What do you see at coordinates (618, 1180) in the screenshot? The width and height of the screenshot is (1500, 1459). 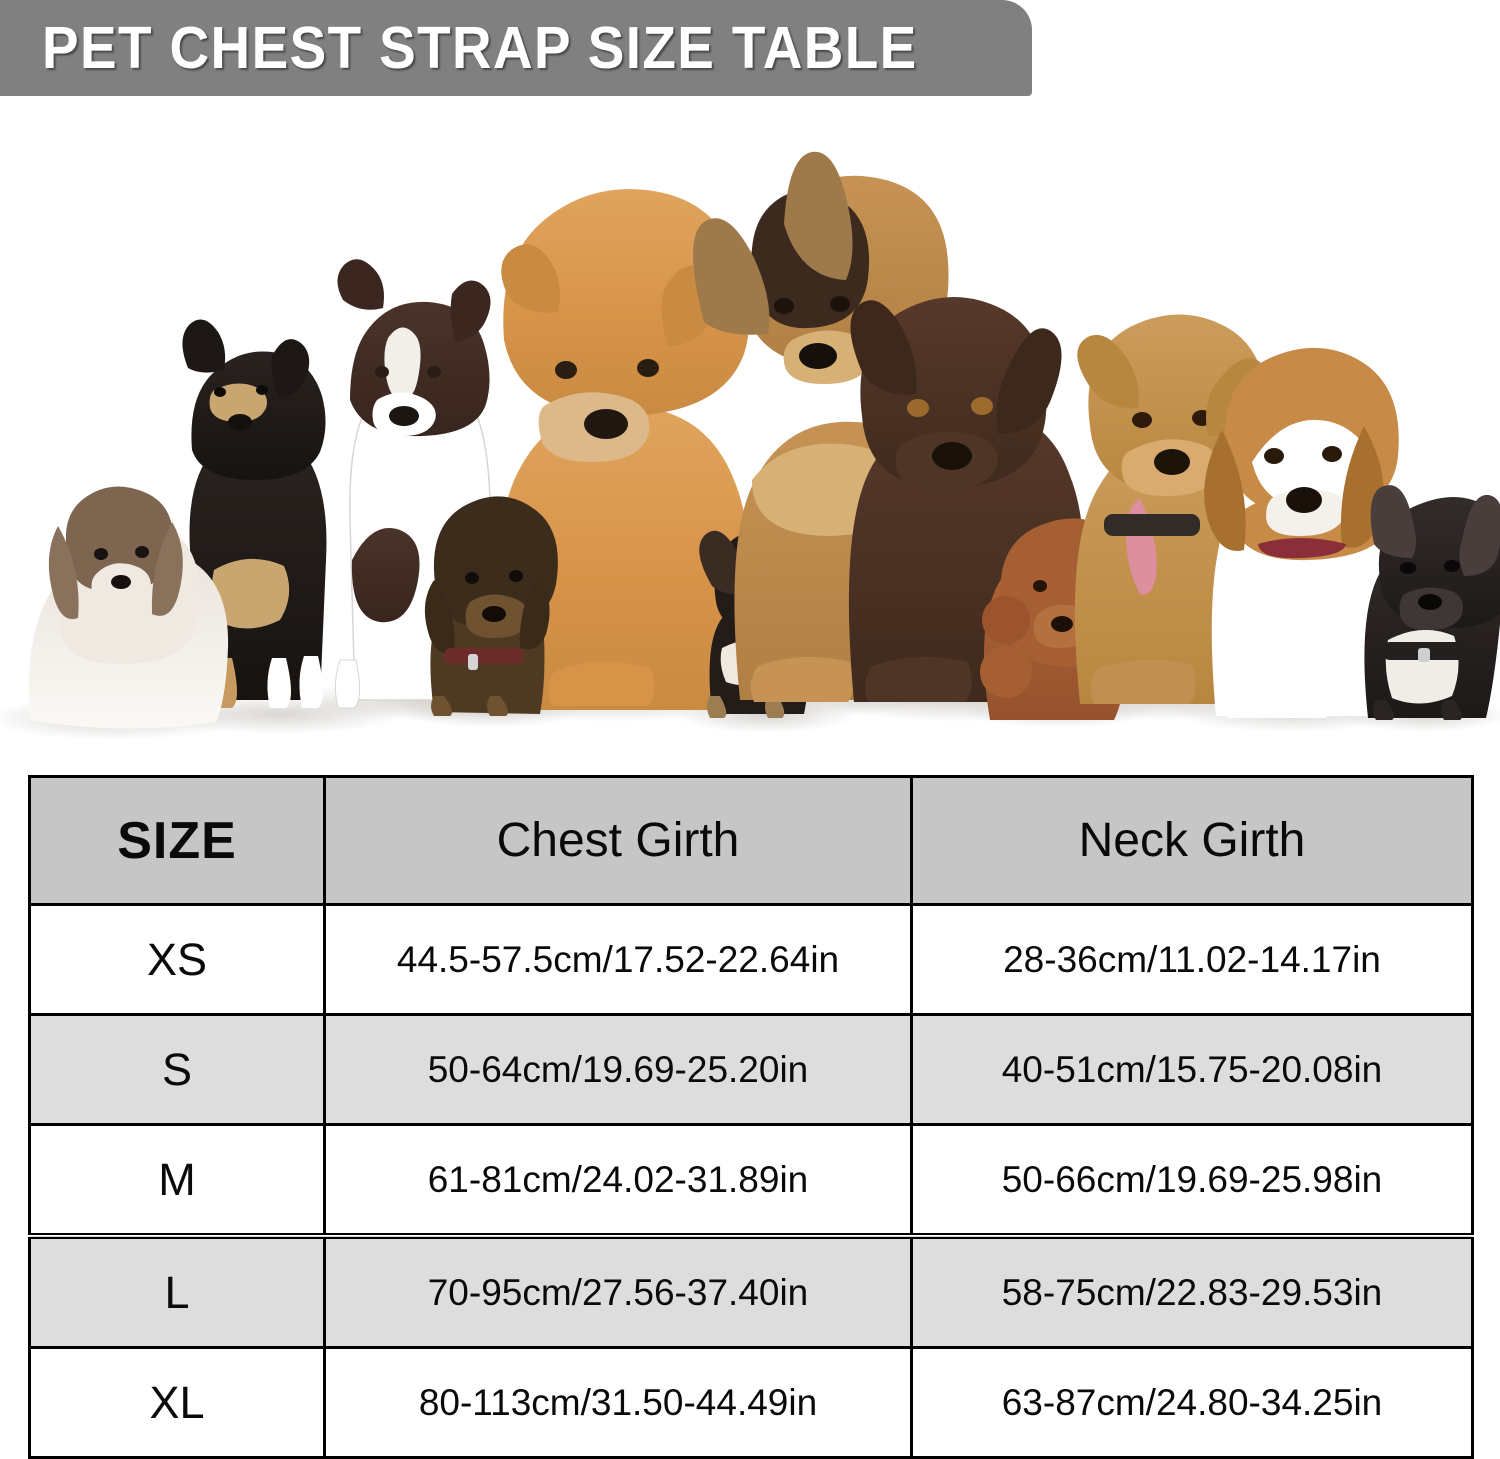 I see `cell-chest-m: 61-81cm/24.02-31.89in` at bounding box center [618, 1180].